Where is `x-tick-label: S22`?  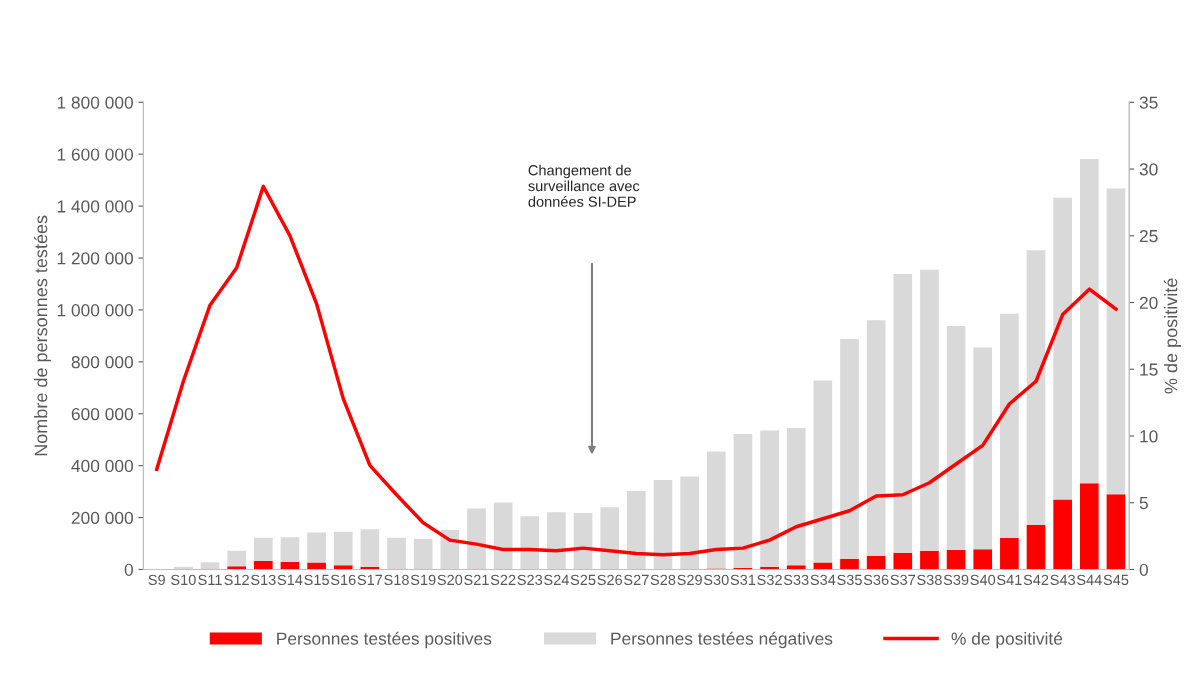 x-tick-label: S22 is located at coordinates (503, 580).